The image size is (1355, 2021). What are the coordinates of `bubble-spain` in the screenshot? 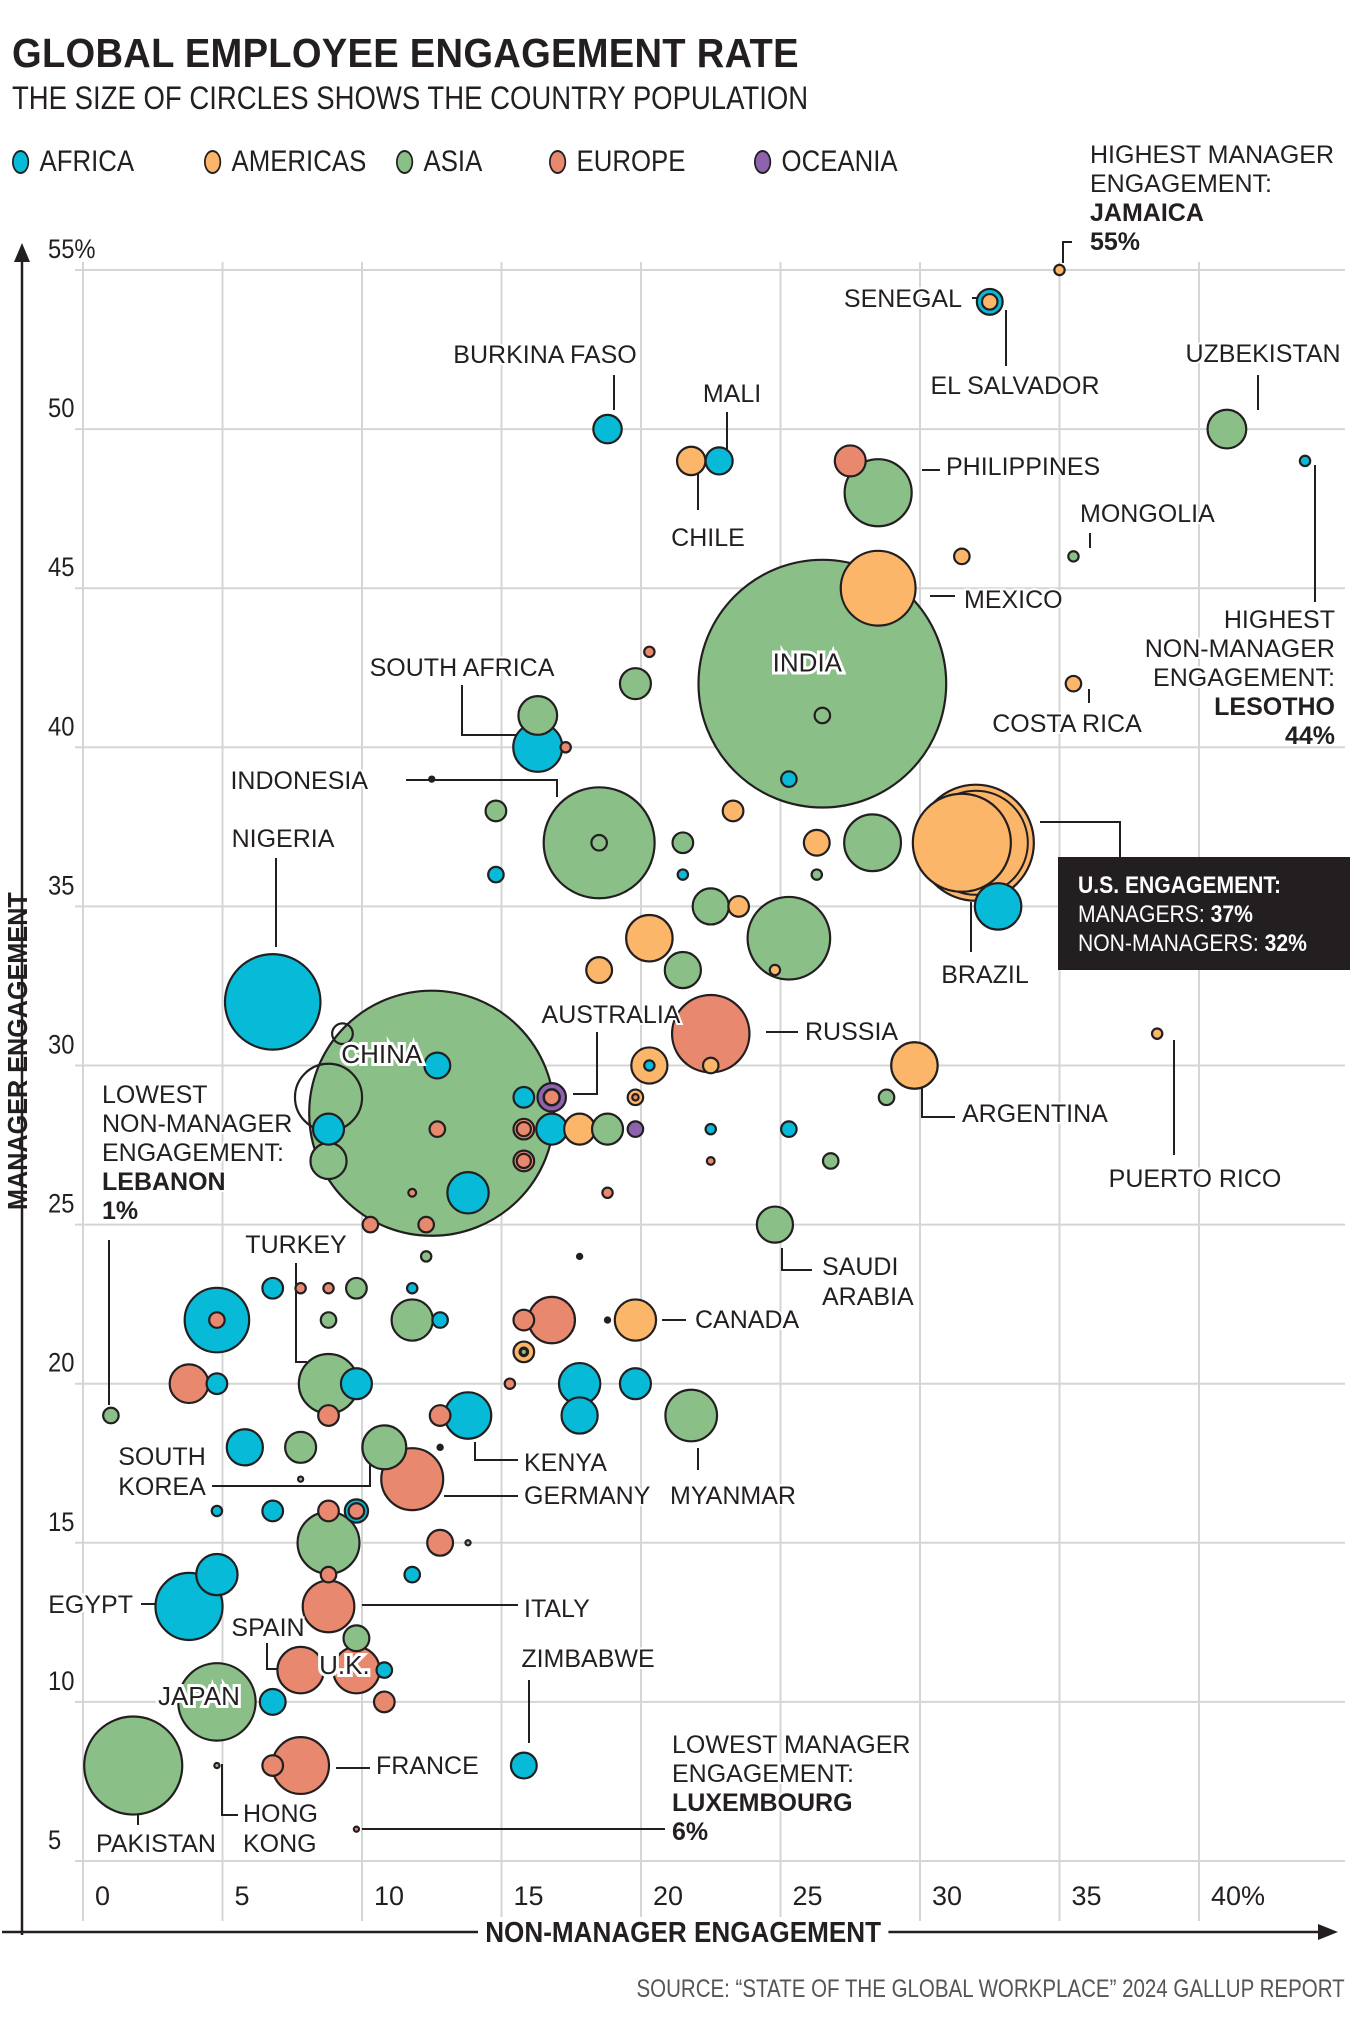 It's located at (300, 1670).